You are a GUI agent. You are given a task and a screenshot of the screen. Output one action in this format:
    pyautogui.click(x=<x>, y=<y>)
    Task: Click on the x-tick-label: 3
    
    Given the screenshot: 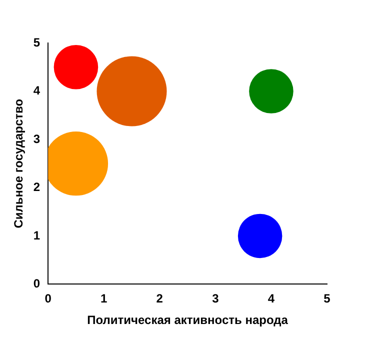 What is the action you would take?
    pyautogui.click(x=216, y=299)
    